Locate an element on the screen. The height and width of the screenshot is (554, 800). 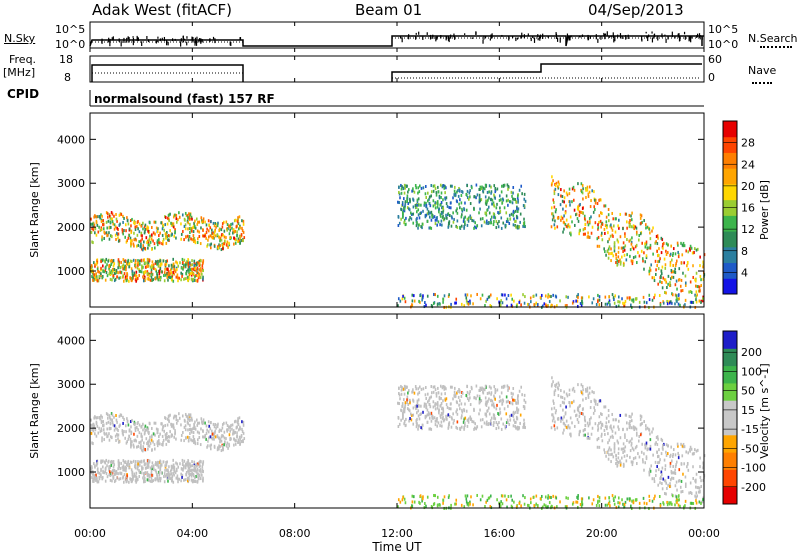
colorbar-segment is located at coordinates (730, 176).